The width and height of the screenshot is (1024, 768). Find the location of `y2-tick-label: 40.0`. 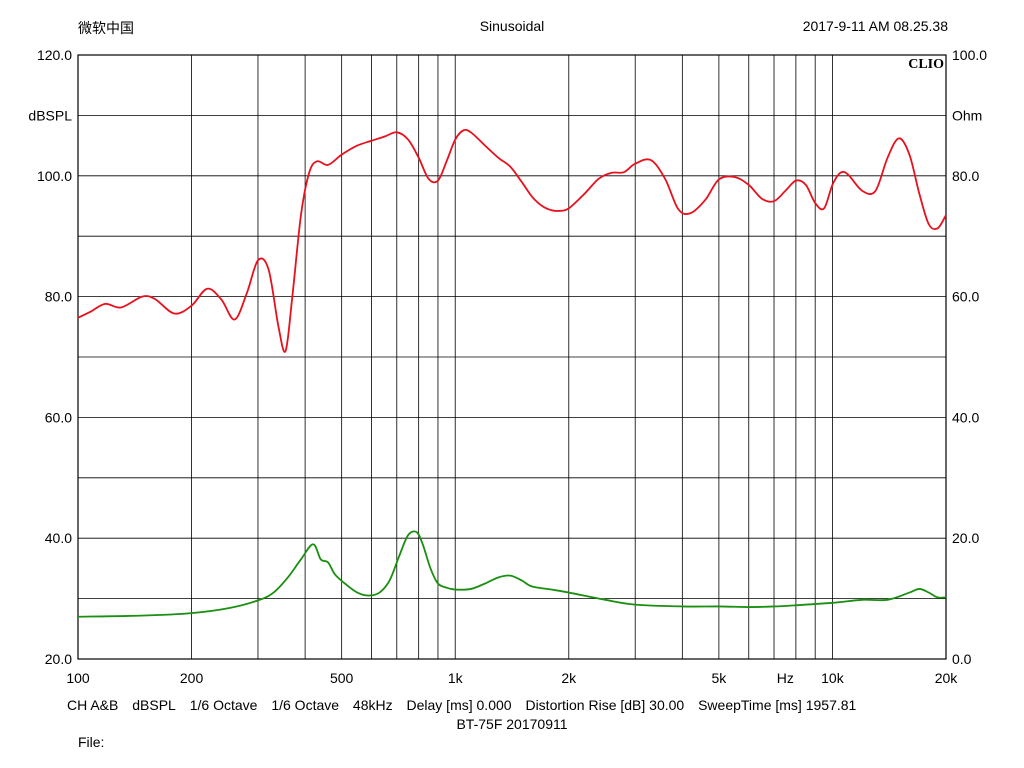

y2-tick-label: 40.0 is located at coordinates (965, 417).